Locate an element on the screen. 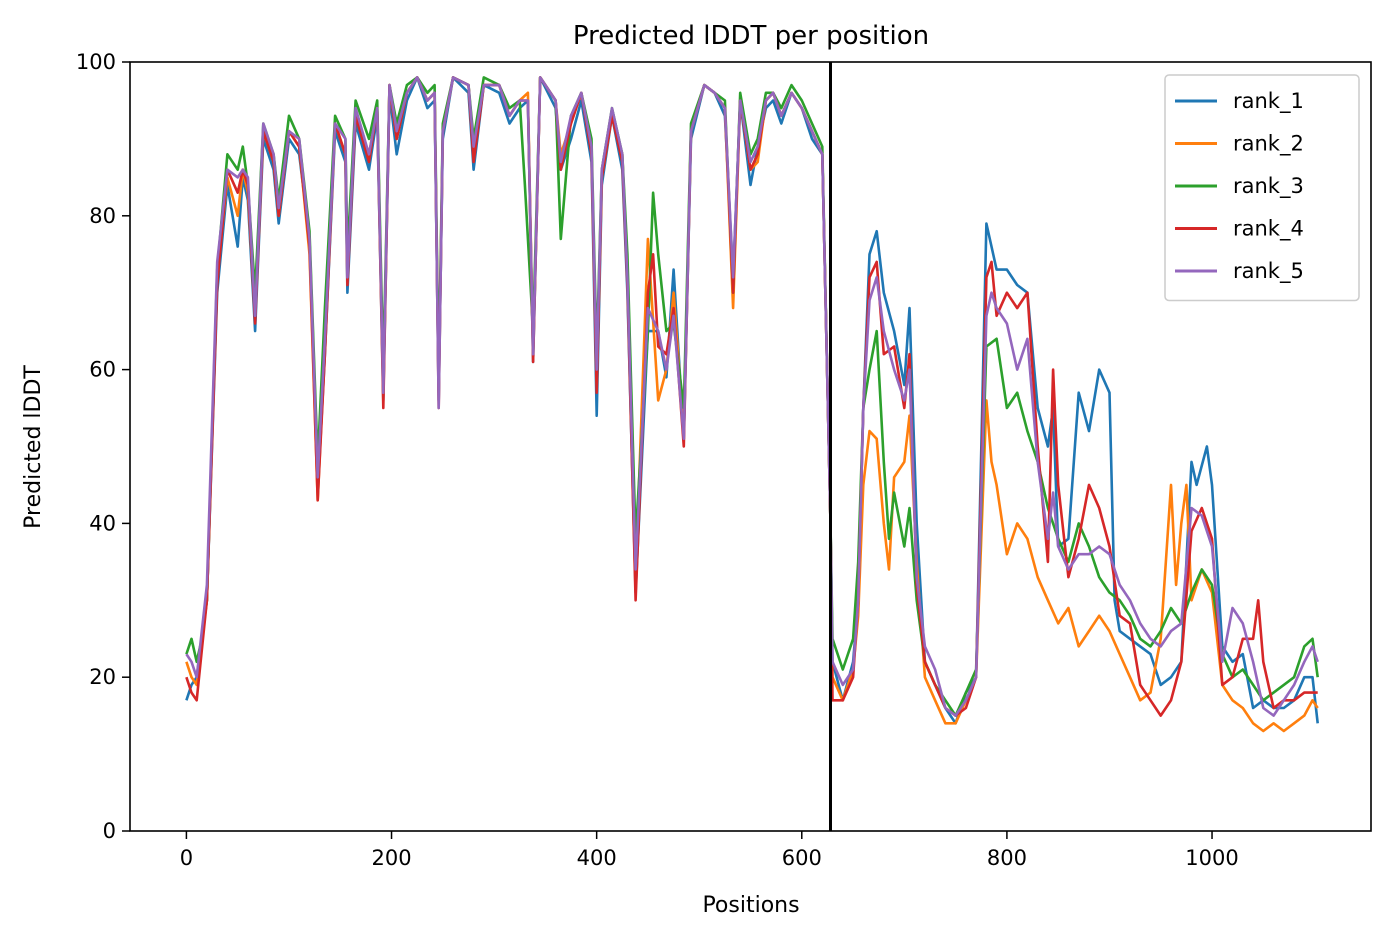 This screenshot has width=1391, height=939. x-tick-label: 400 is located at coordinates (597, 858).